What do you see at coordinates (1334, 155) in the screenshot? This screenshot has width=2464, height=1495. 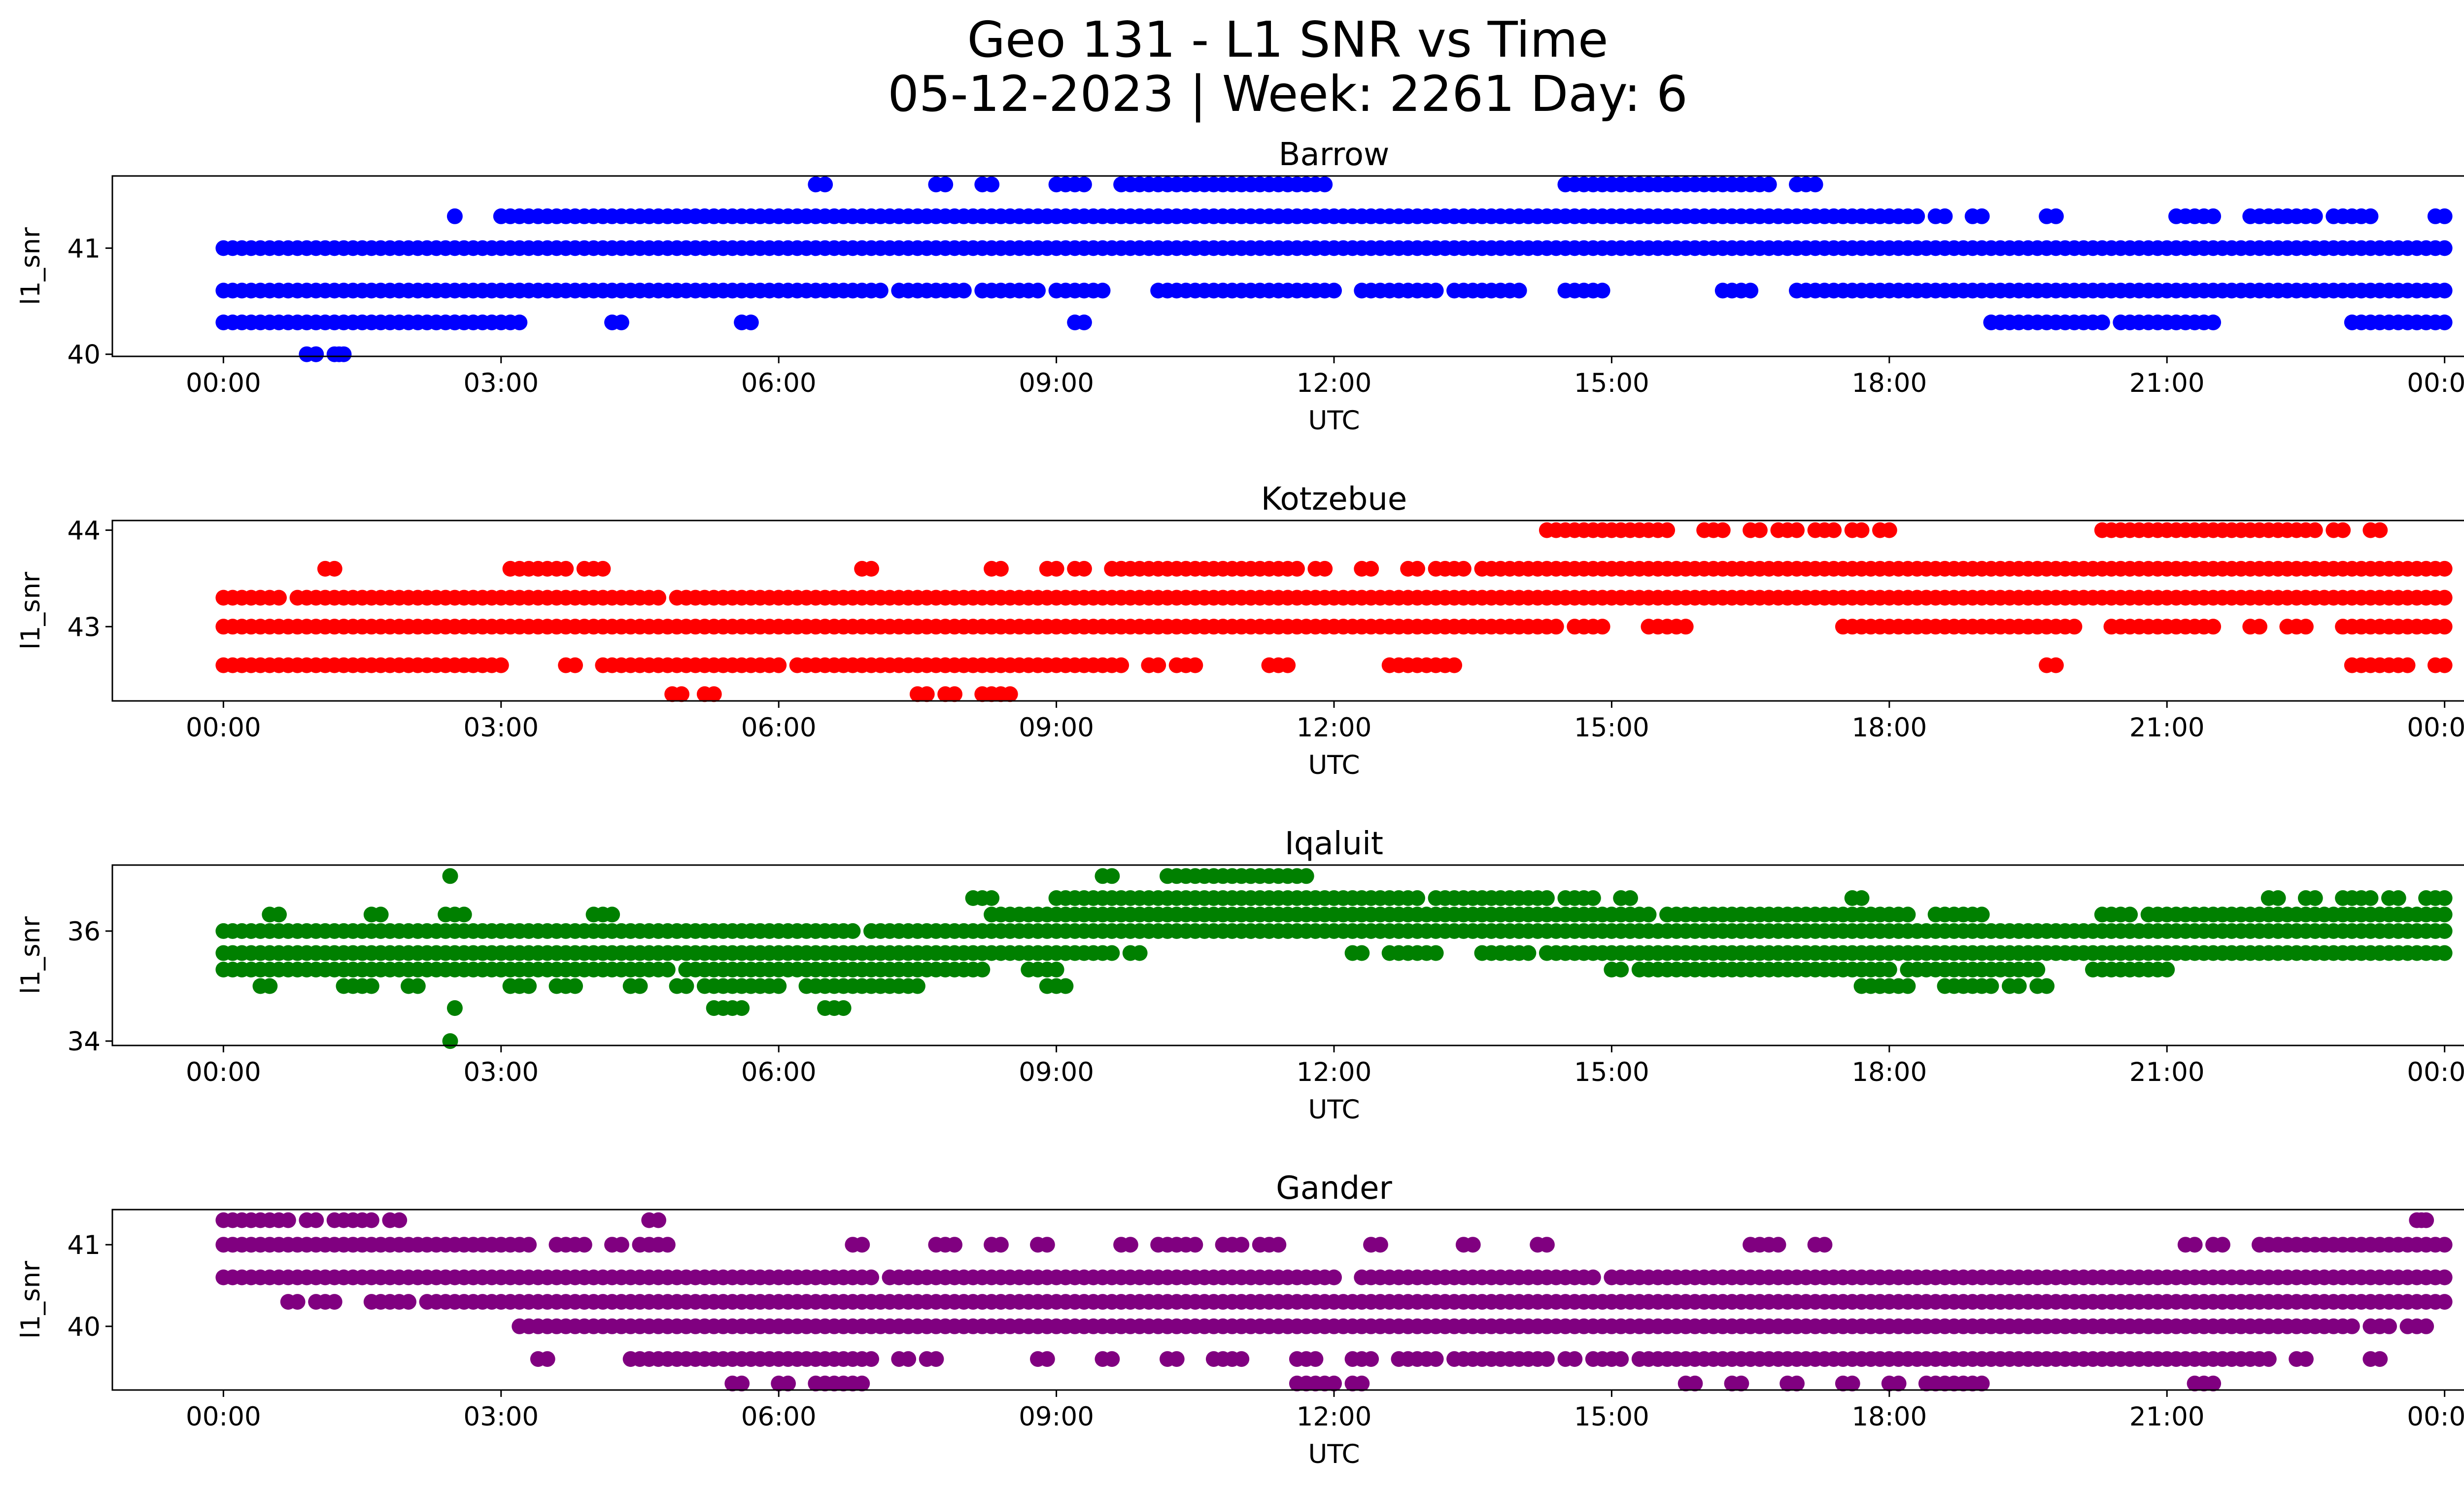 I see `subplot-title: Barrow` at bounding box center [1334, 155].